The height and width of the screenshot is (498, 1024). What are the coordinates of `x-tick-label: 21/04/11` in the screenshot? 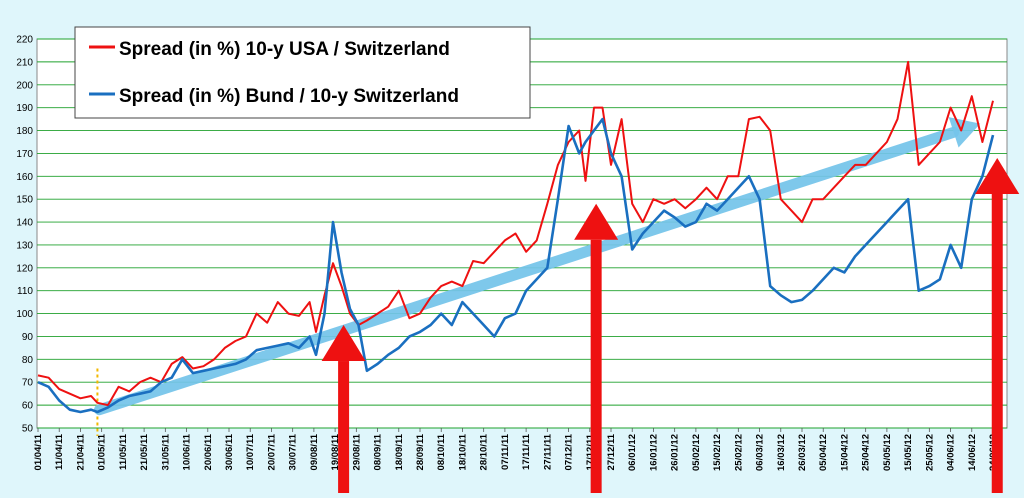 It's located at (80, 451).